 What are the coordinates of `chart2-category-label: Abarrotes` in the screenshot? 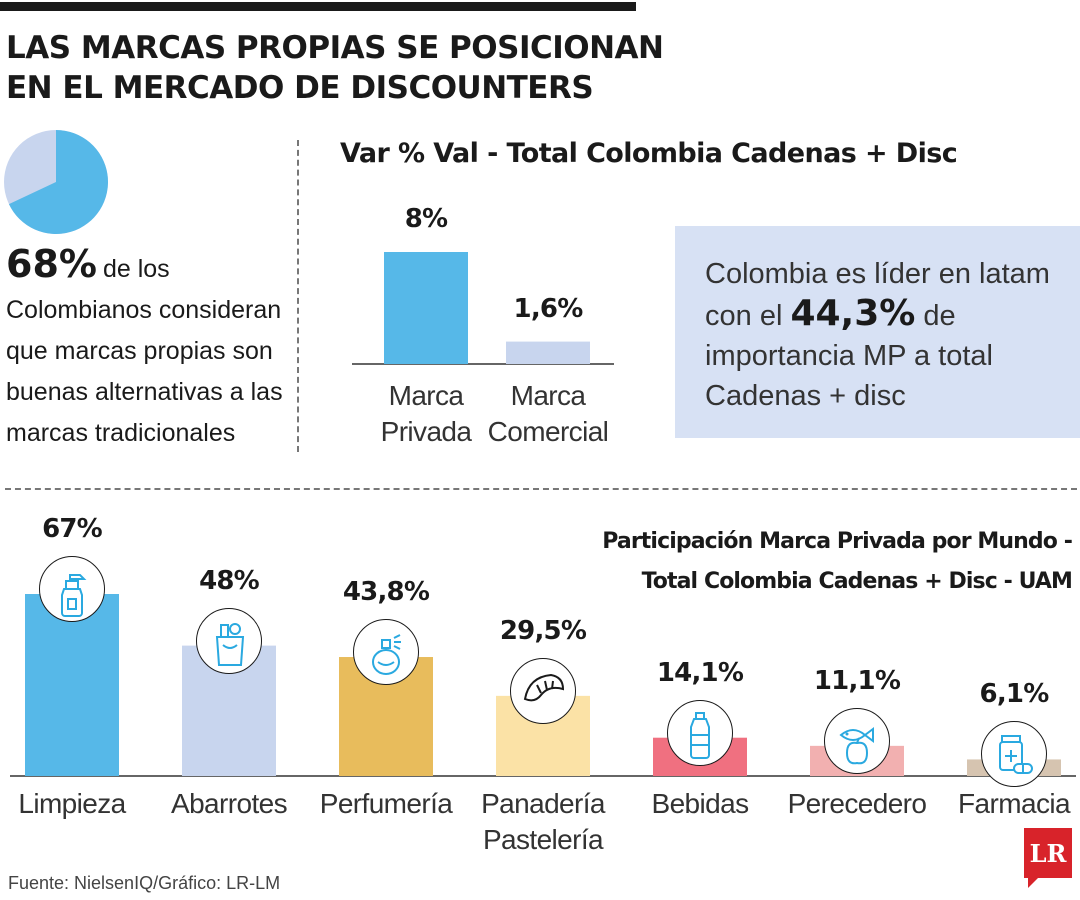 It's located at (229, 803).